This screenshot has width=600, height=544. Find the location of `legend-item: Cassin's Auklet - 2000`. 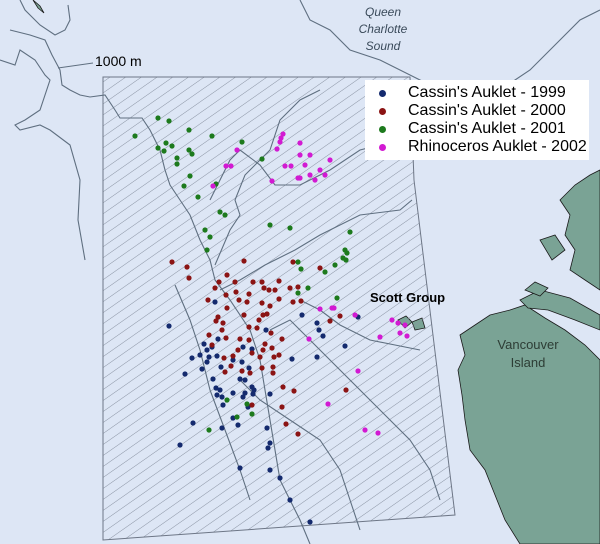

legend-item: Cassin's Auklet - 2000 is located at coordinates (482, 111).